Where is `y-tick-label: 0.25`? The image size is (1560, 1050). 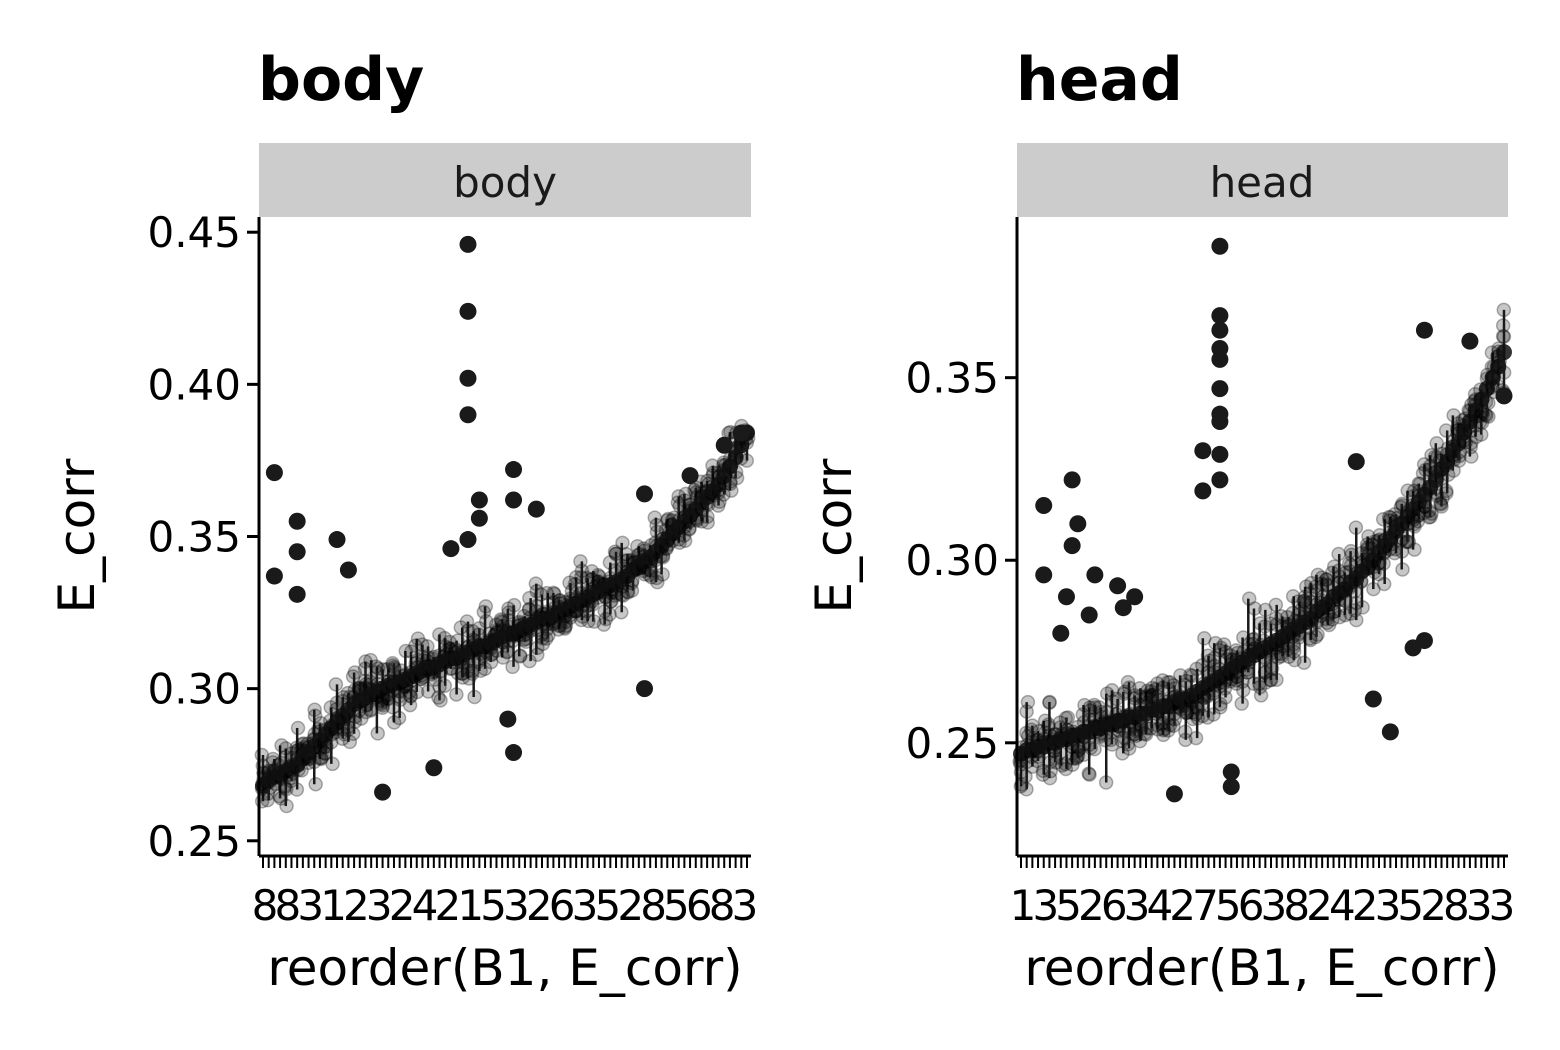 y-tick-label: 0.25 is located at coordinates (194, 841).